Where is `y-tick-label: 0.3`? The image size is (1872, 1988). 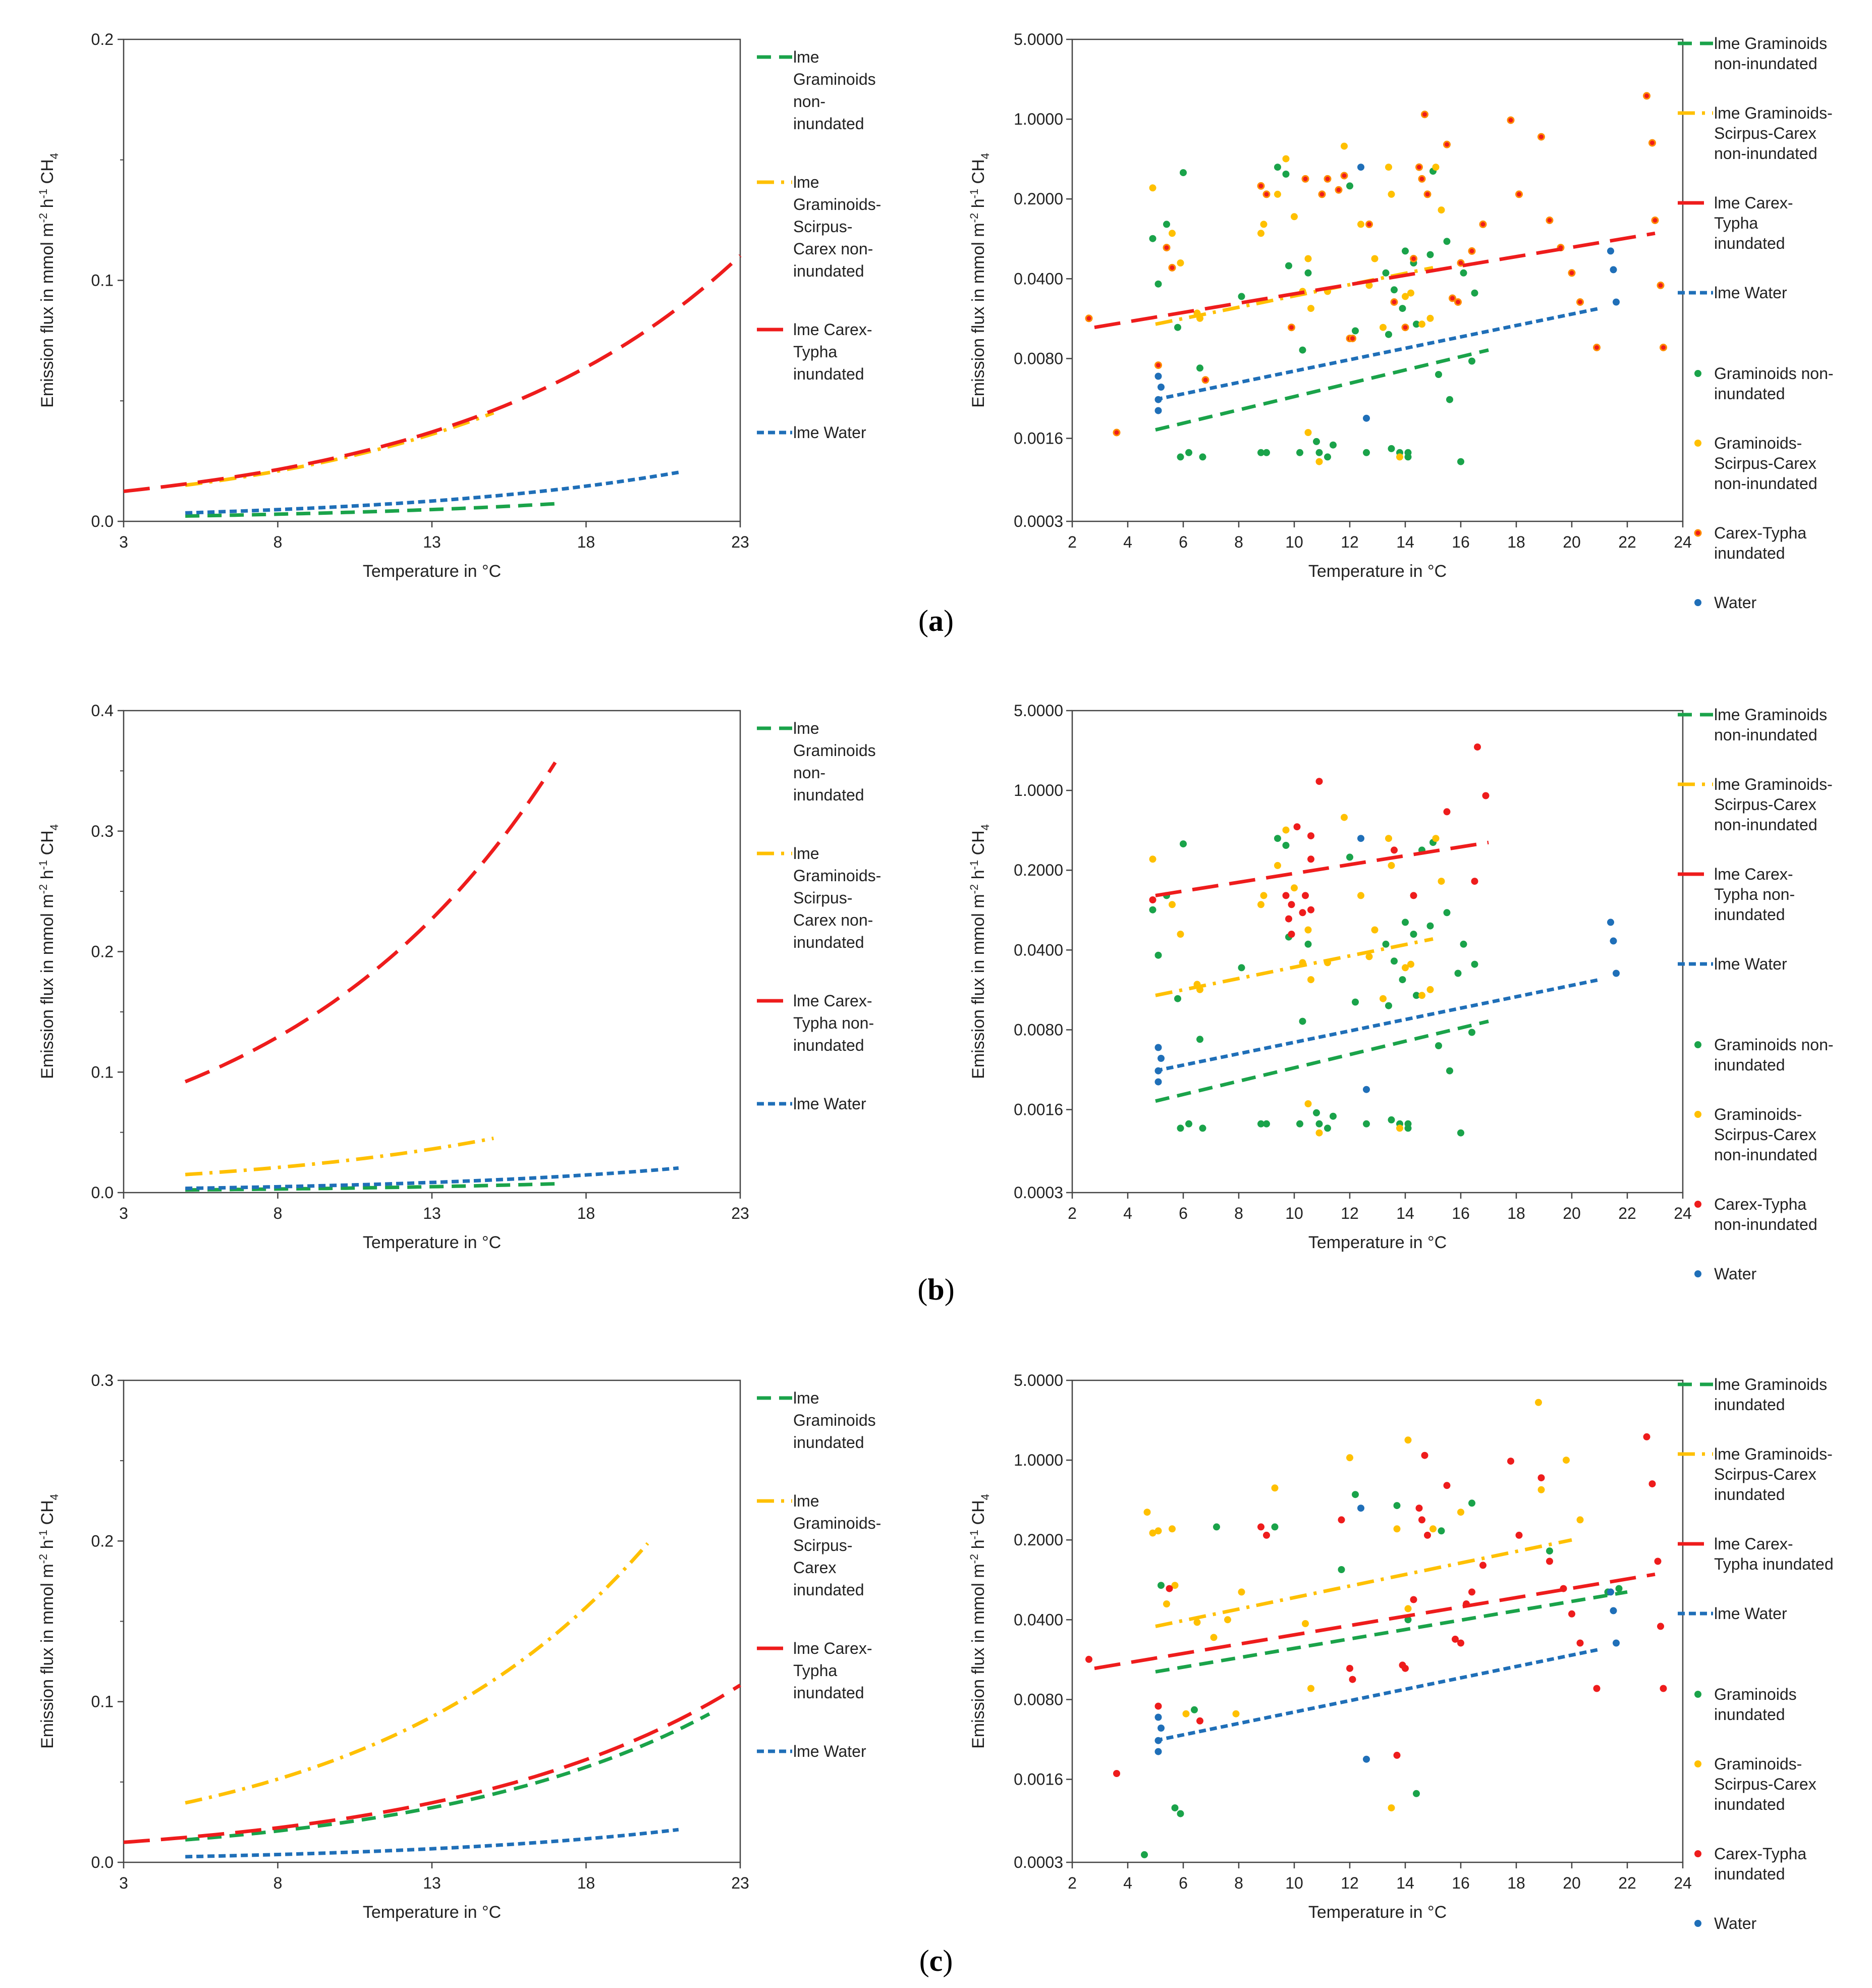
y-tick-label: 0.3 is located at coordinates (103, 831).